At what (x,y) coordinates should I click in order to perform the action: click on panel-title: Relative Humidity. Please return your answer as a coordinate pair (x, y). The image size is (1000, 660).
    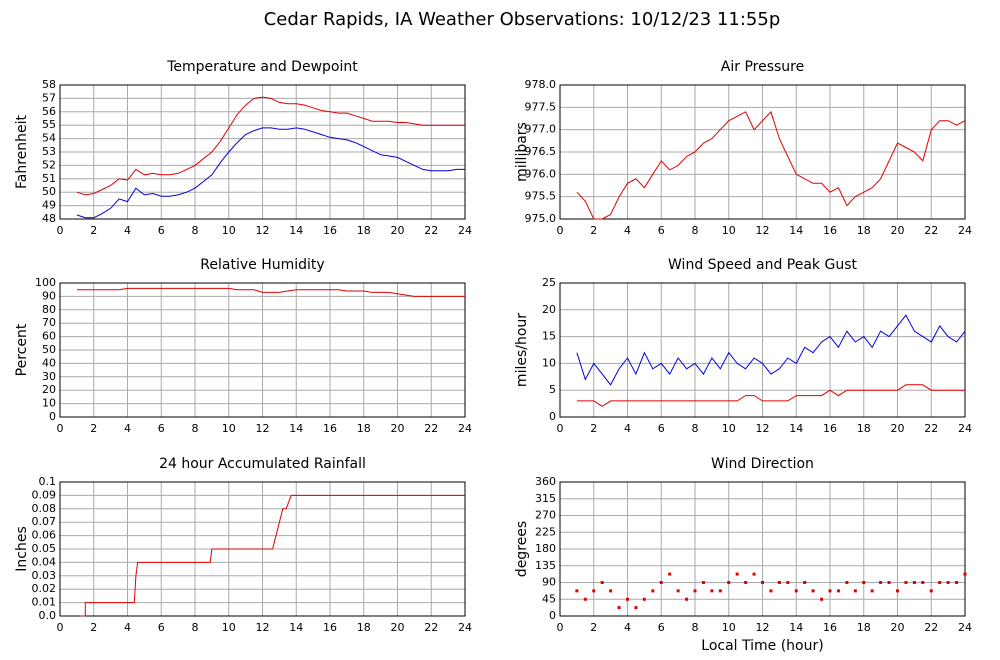
    Looking at the image, I should click on (262, 265).